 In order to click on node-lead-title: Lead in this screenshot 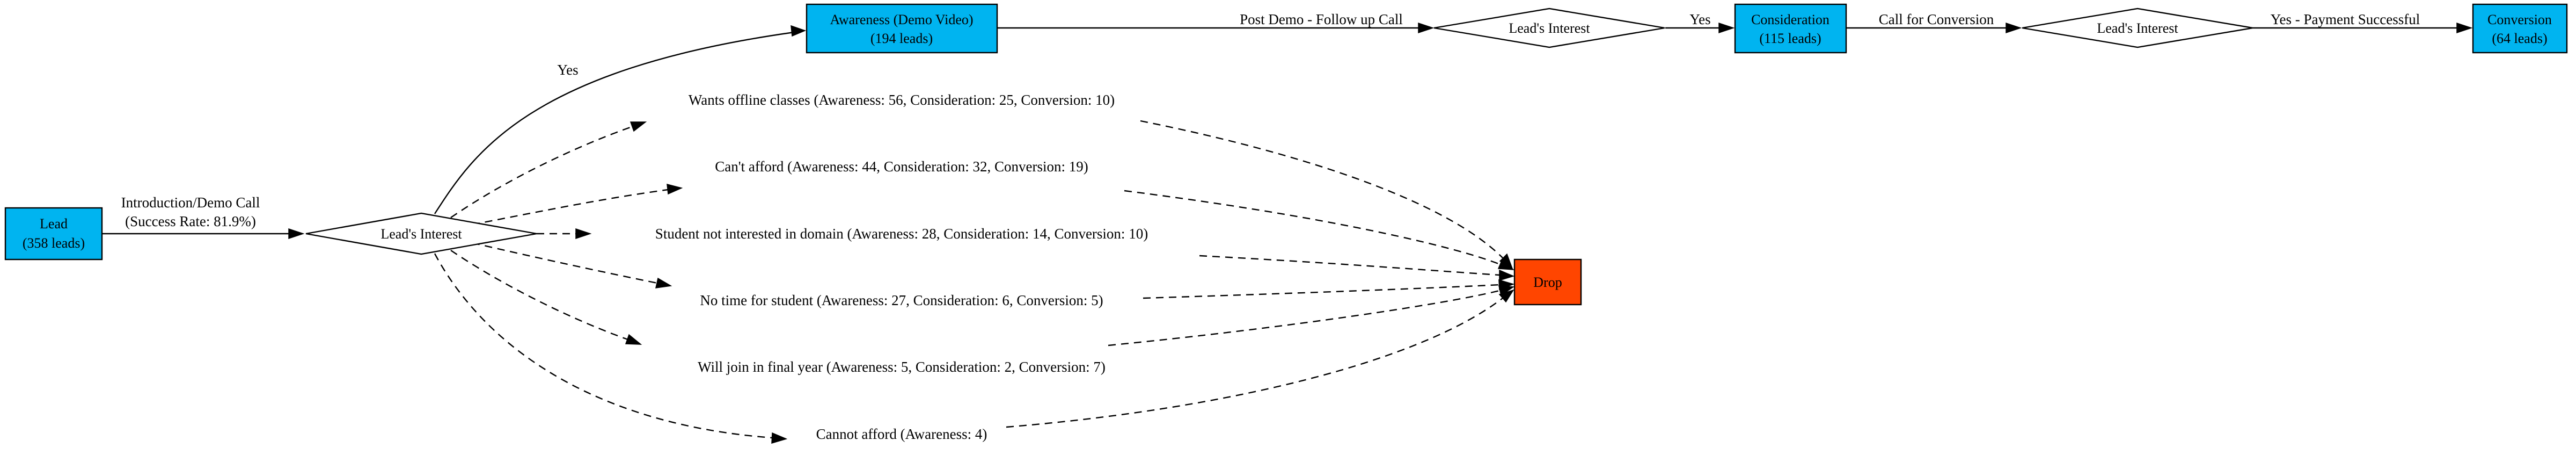, I will do `click(54, 224)`.